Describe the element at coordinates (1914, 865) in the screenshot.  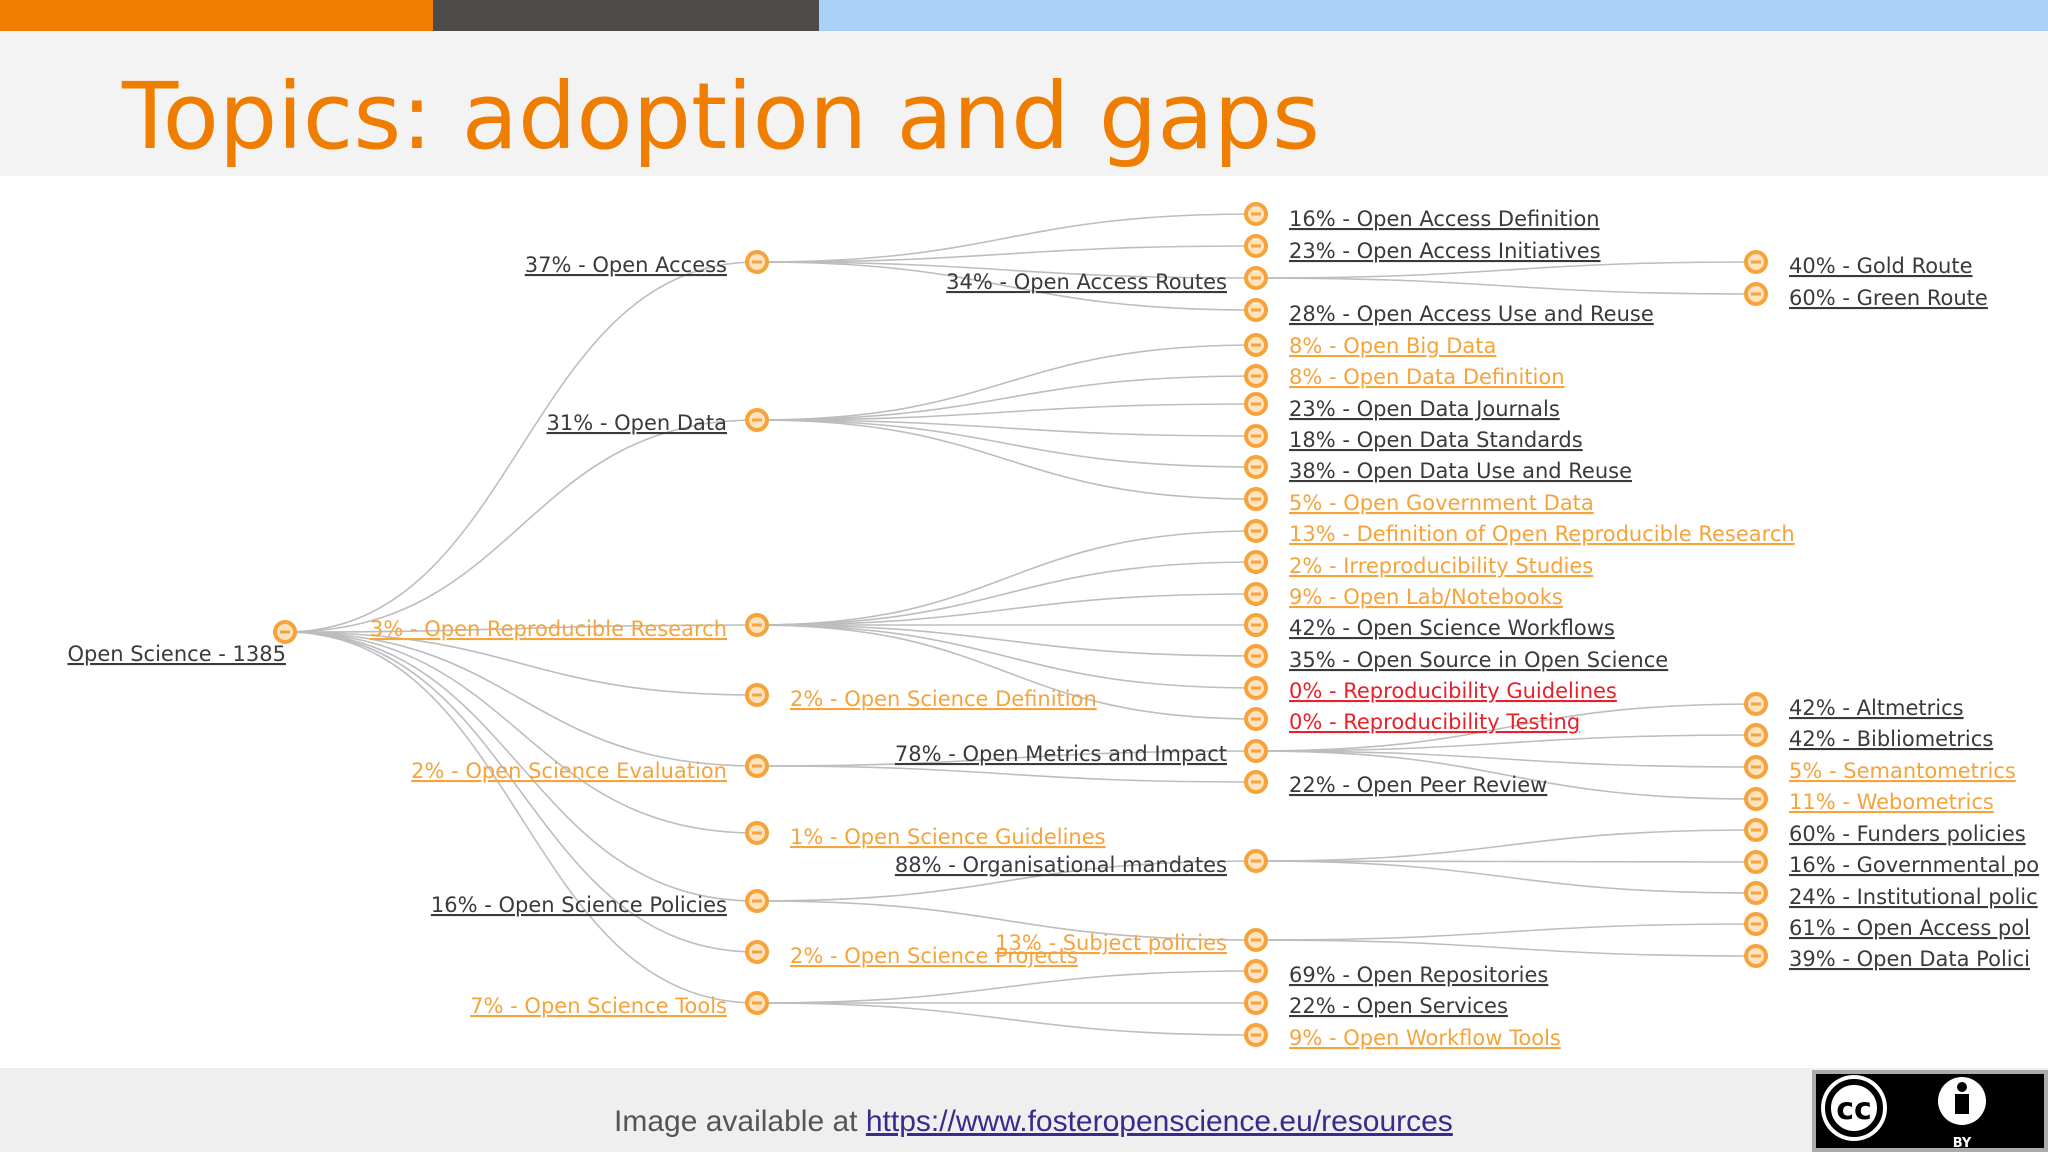
I see `tree-node-label: 16% - Governmental po` at that location.